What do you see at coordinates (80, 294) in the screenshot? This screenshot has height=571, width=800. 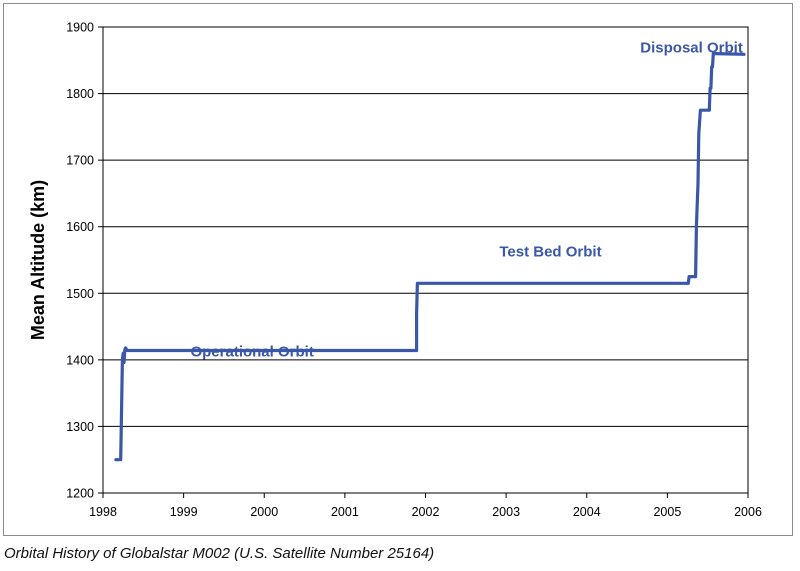 I see `y-tick-label: 1500` at bounding box center [80, 294].